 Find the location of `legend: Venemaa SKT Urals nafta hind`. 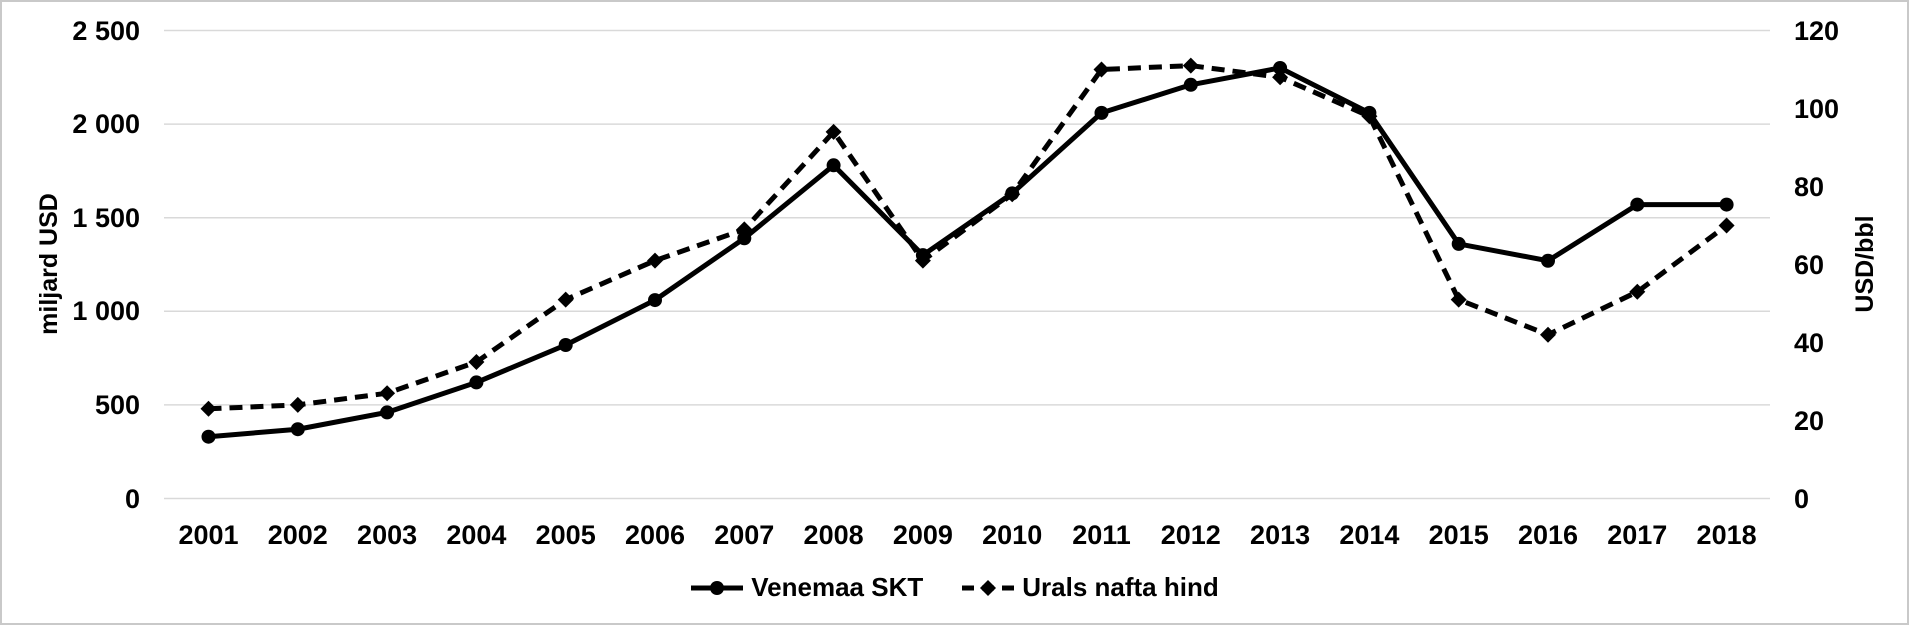

legend: Venemaa SKT Urals nafta hind is located at coordinates (954, 587).